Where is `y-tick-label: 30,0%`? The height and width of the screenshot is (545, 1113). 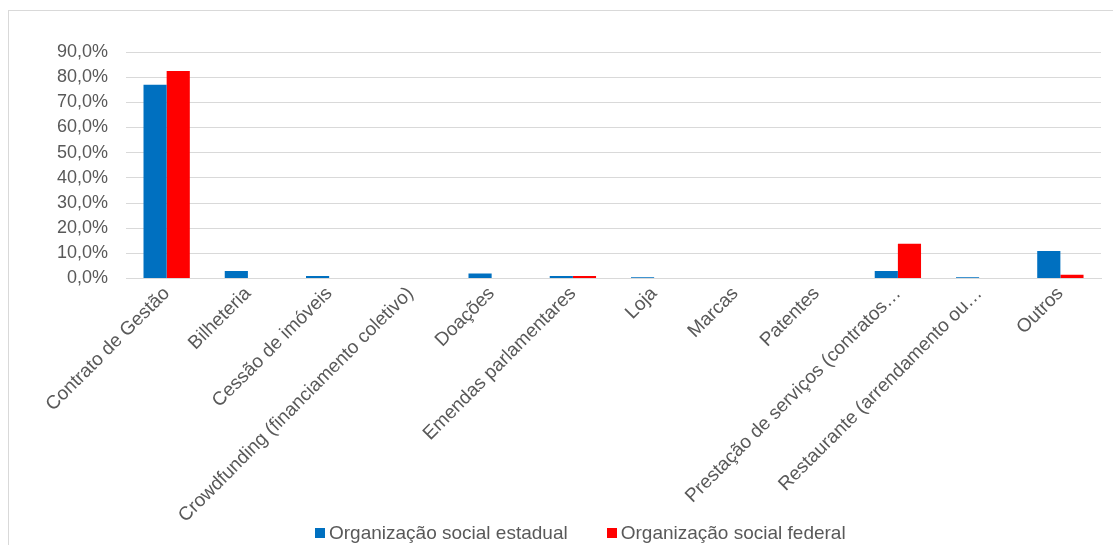 y-tick-label: 30,0% is located at coordinates (82, 201).